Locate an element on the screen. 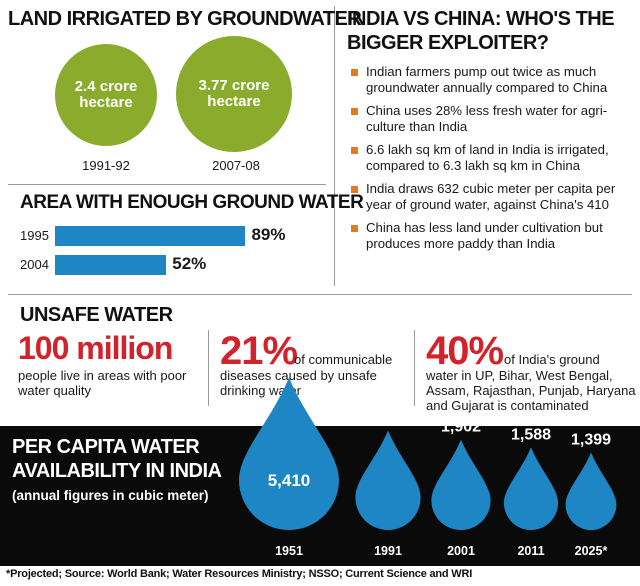  unsafe-water-title: UNSAFE WATER is located at coordinates (96, 315).